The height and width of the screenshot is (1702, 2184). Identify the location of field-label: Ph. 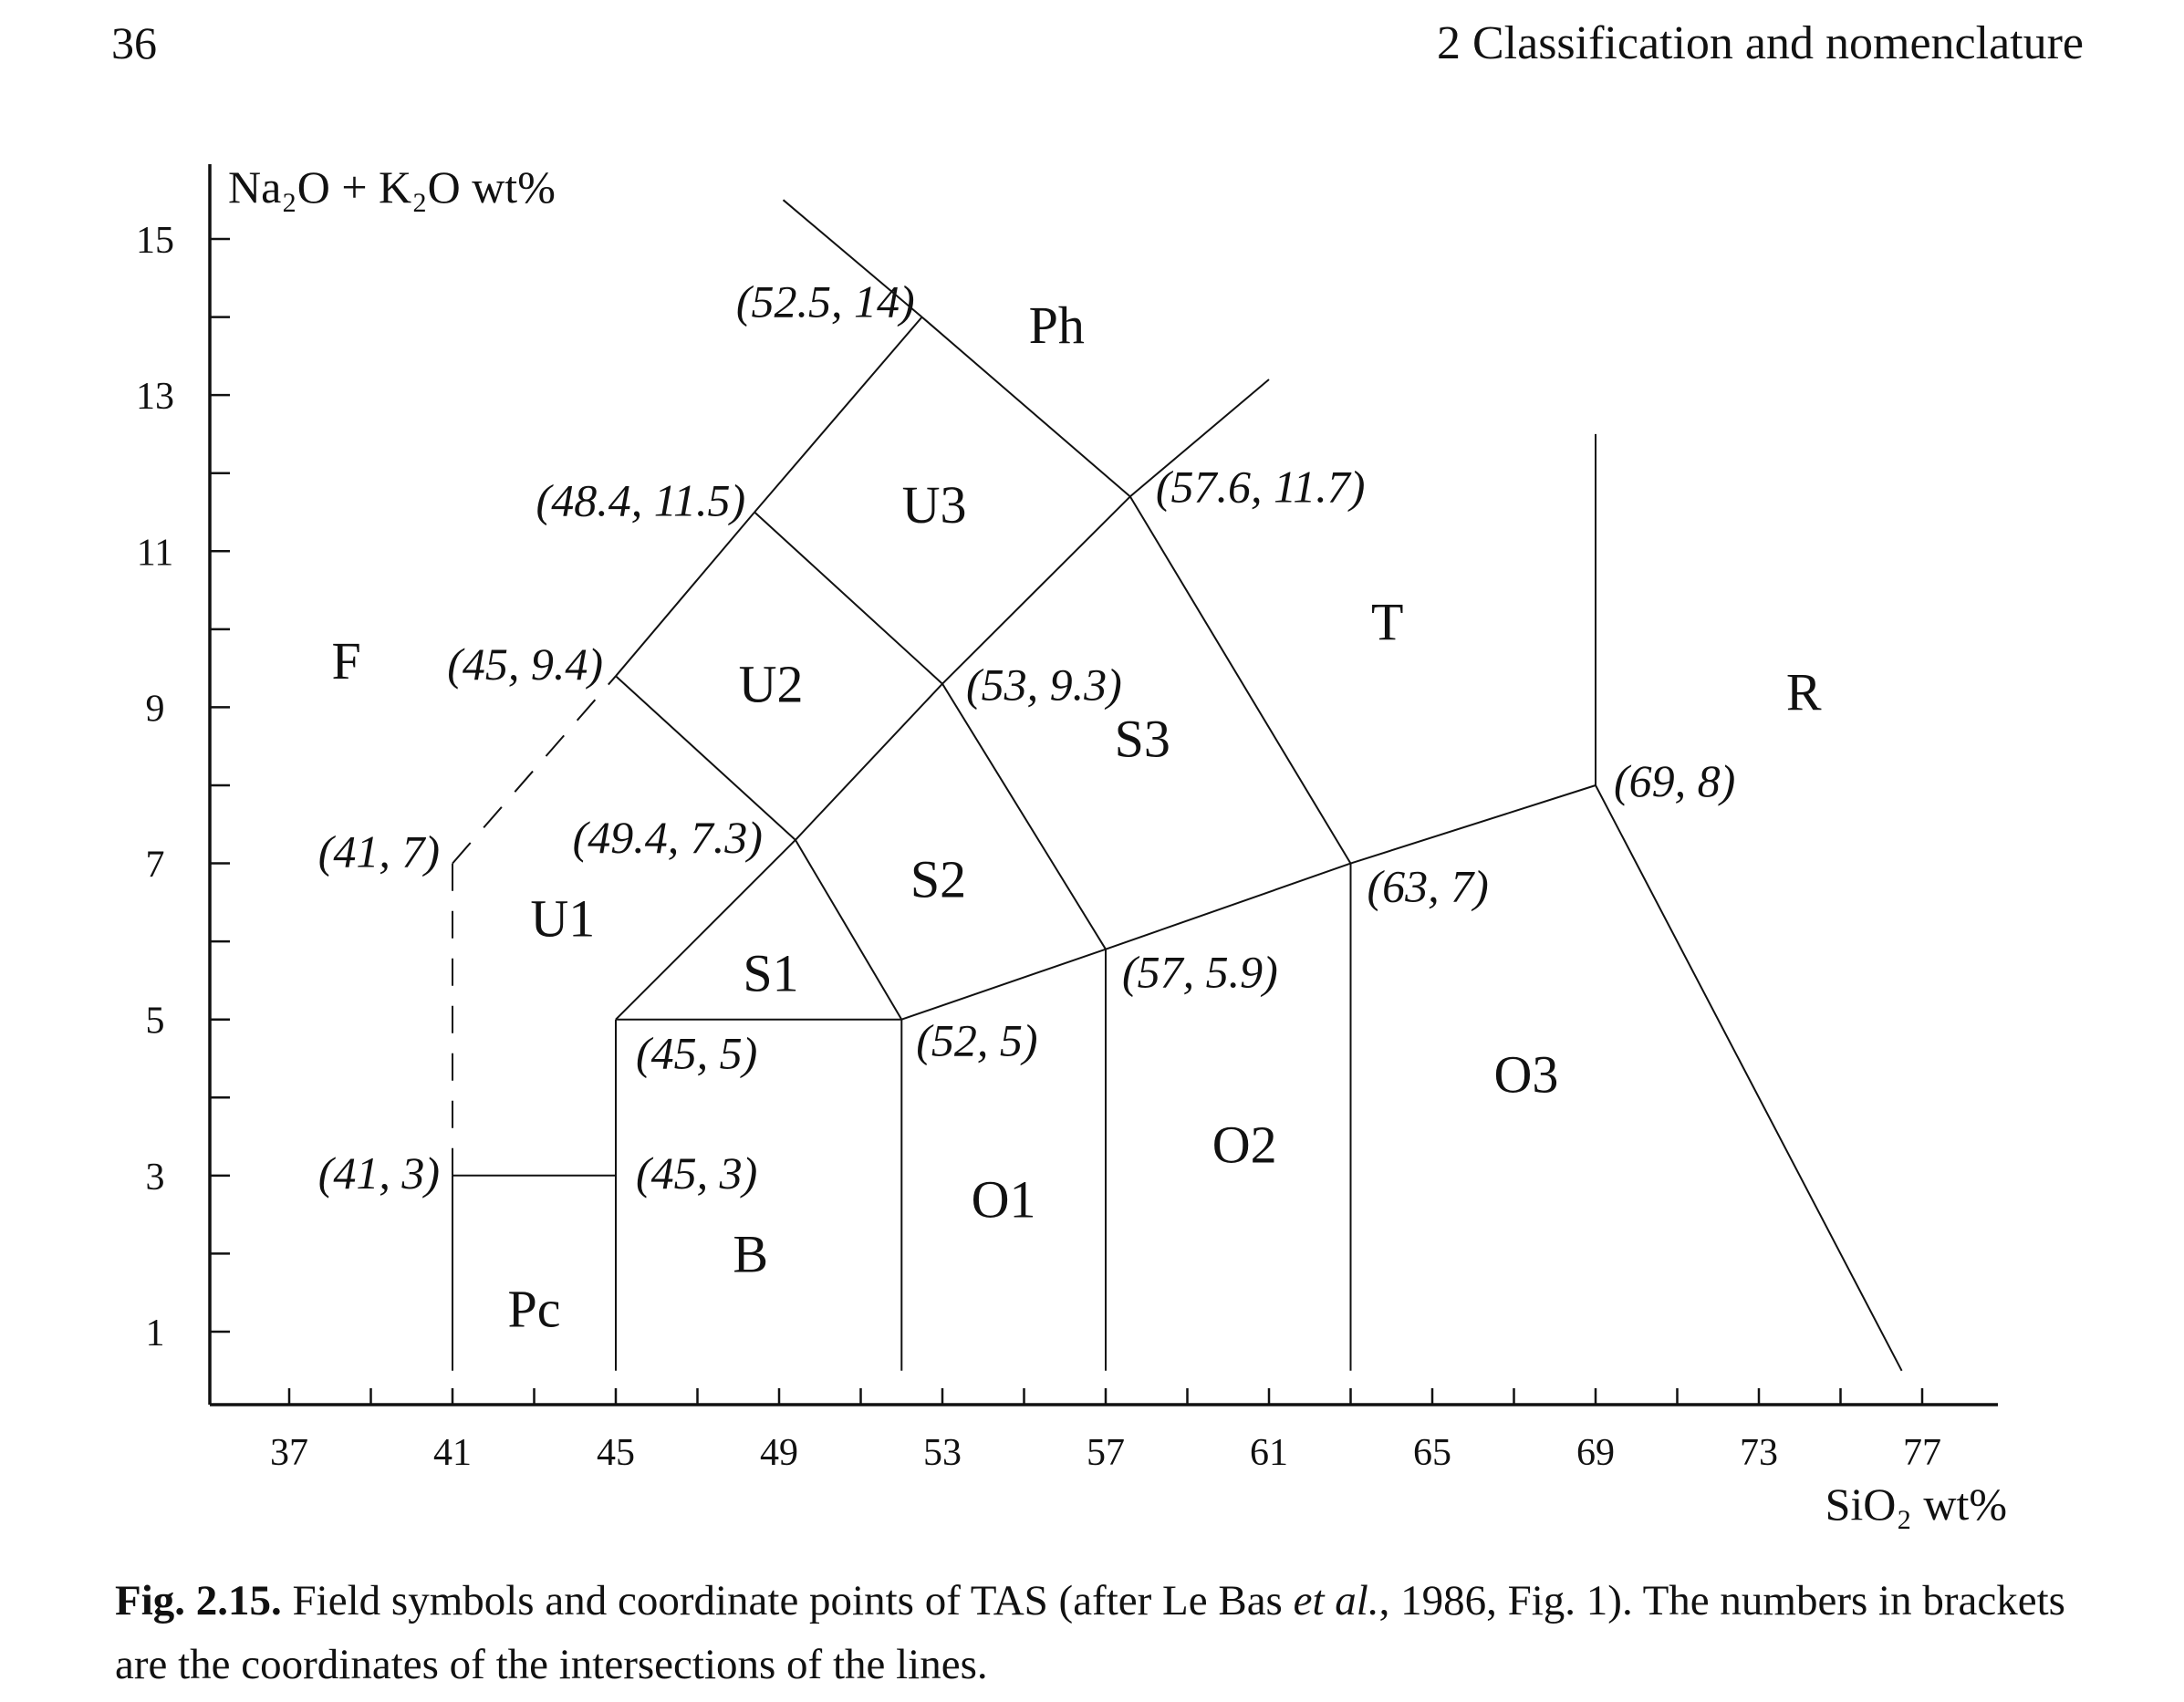
(1057, 326).